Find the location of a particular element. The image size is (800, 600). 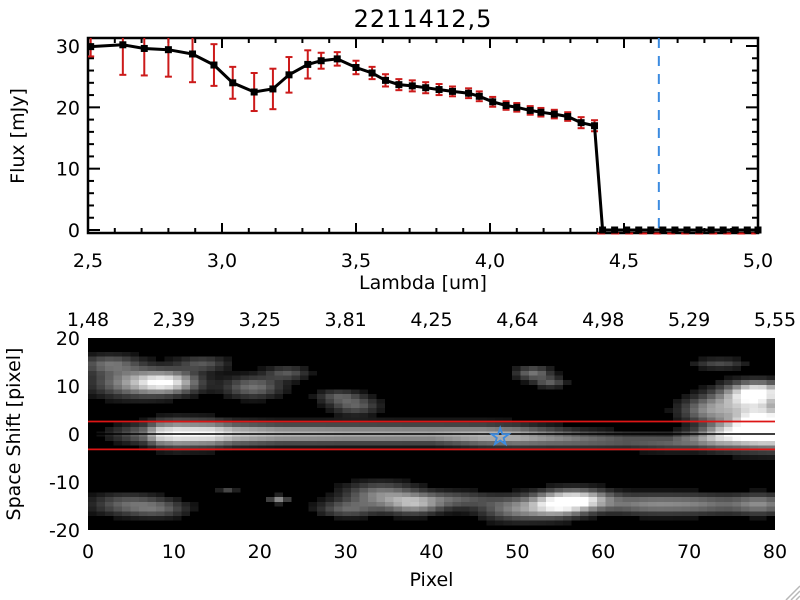

pixel-tick-label: 80 is located at coordinates (775, 552).